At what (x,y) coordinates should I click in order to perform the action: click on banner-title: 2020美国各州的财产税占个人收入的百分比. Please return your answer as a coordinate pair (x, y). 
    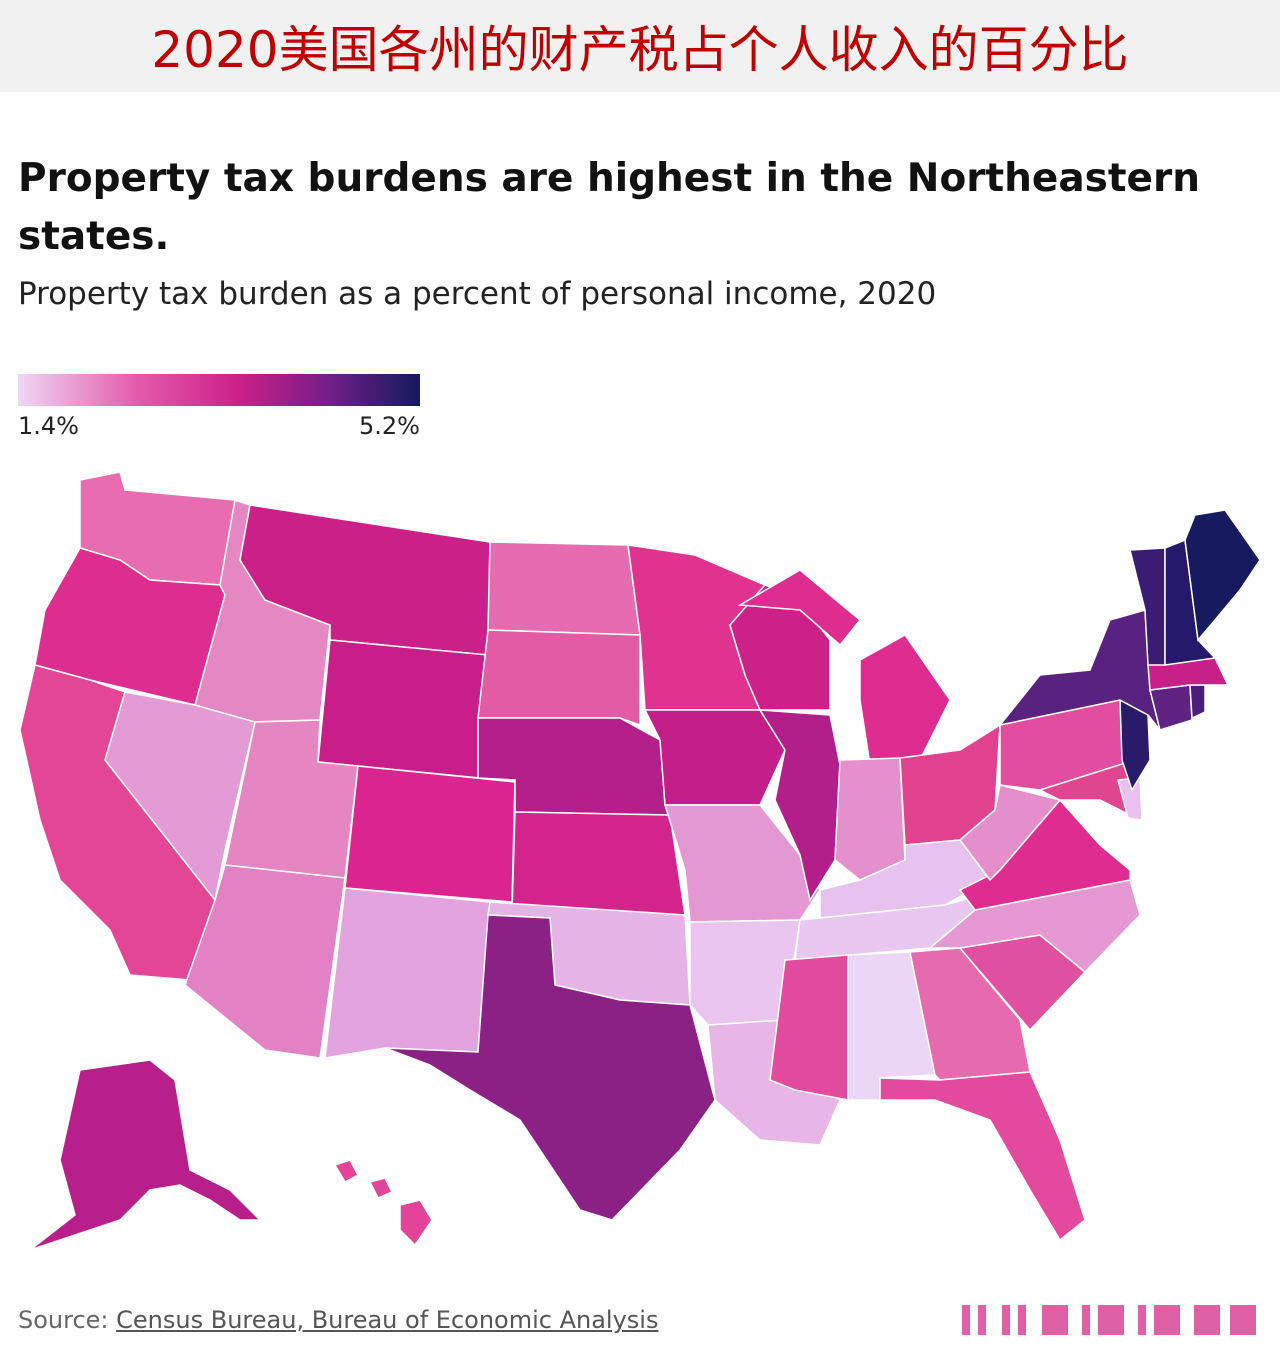
    Looking at the image, I should click on (640, 50).